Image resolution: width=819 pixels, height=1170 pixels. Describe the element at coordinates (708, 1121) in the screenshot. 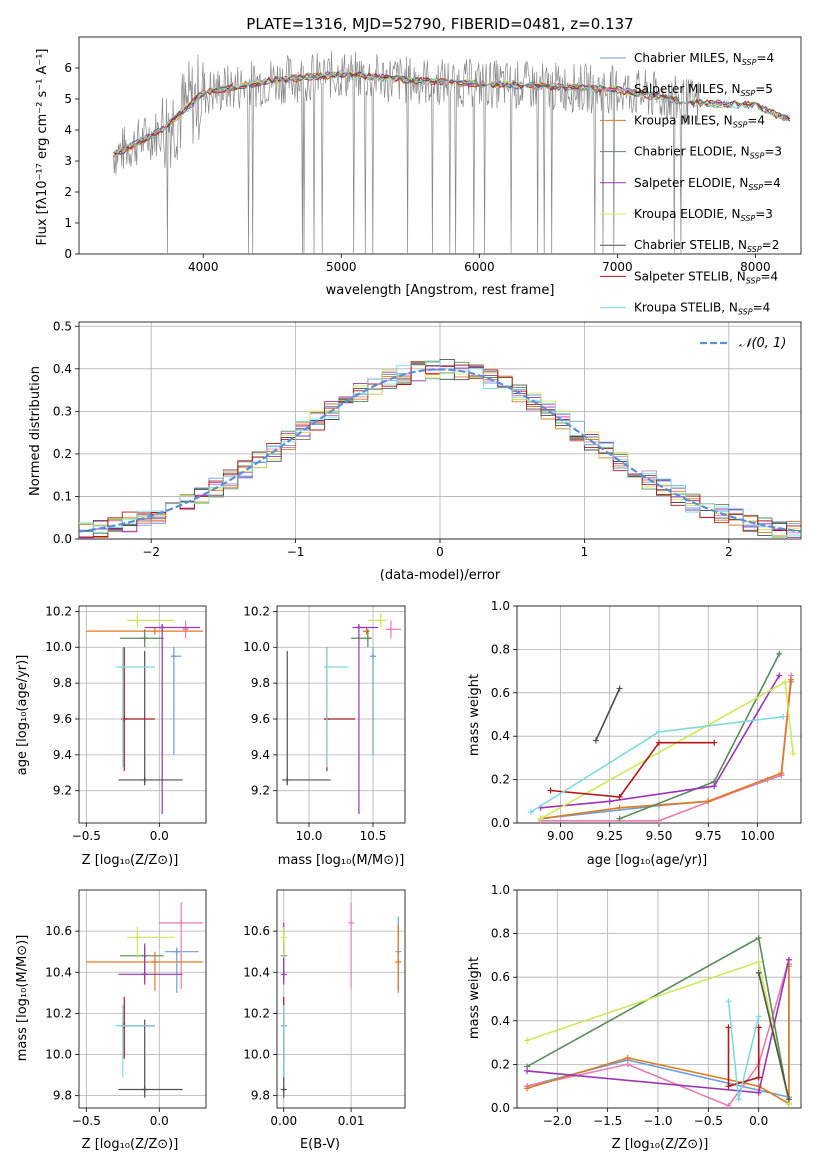

I see `x-tick-label: −0.5` at that location.